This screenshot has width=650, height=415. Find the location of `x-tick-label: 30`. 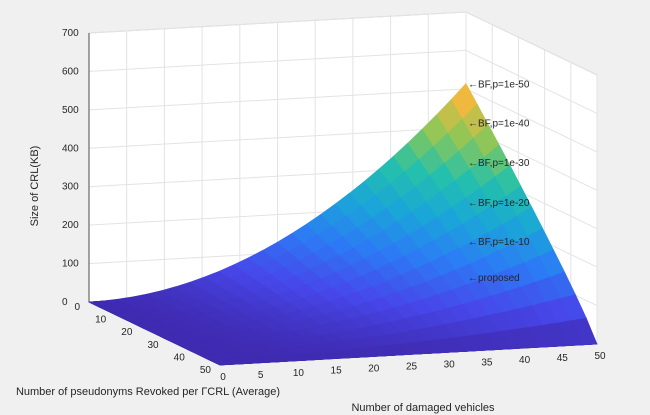

x-tick-label: 30 is located at coordinates (450, 364).